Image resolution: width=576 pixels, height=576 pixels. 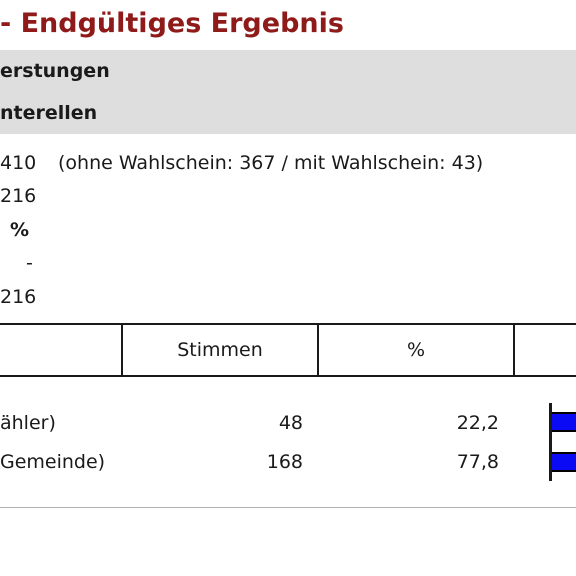 What do you see at coordinates (288, 324) in the screenshot?
I see `table-top-rule` at bounding box center [288, 324].